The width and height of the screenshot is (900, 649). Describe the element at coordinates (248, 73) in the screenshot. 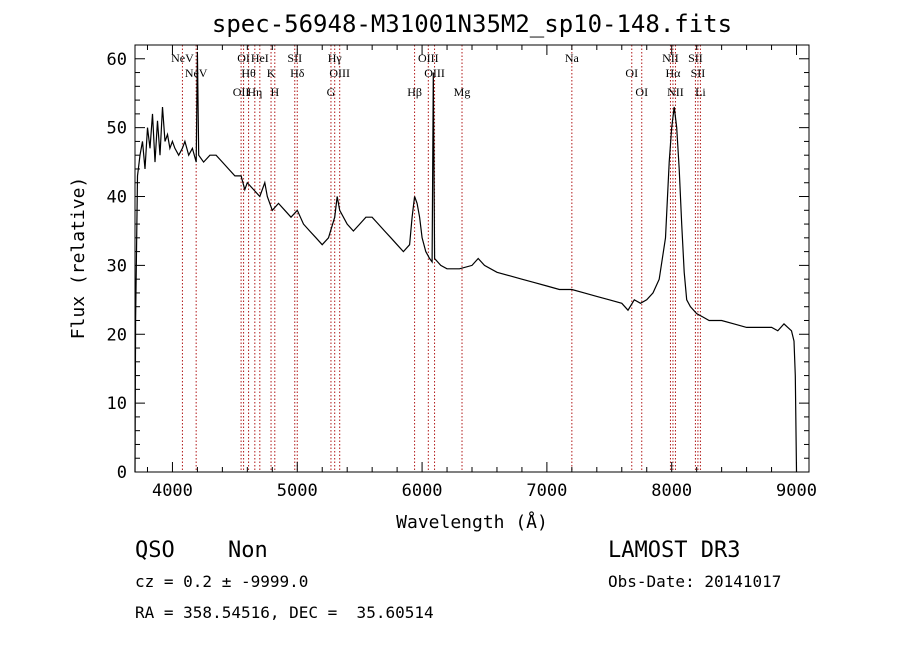

I see `marker-label: Hθ` at that location.